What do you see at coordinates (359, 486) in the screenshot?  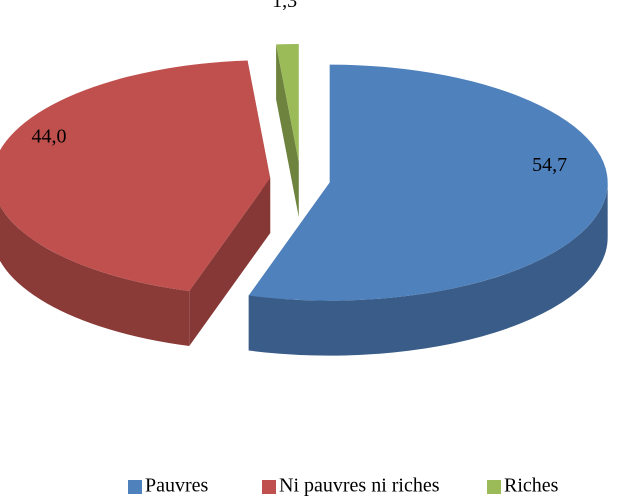 I see `legend-label: Ni pauvres ni riches` at bounding box center [359, 486].